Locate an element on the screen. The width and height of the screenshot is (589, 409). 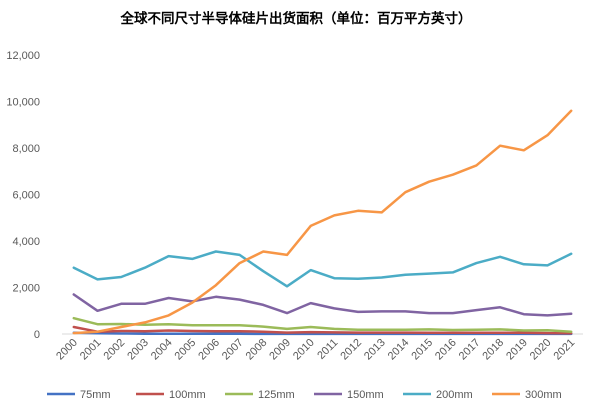
series-line-200mm is located at coordinates (322, 269).